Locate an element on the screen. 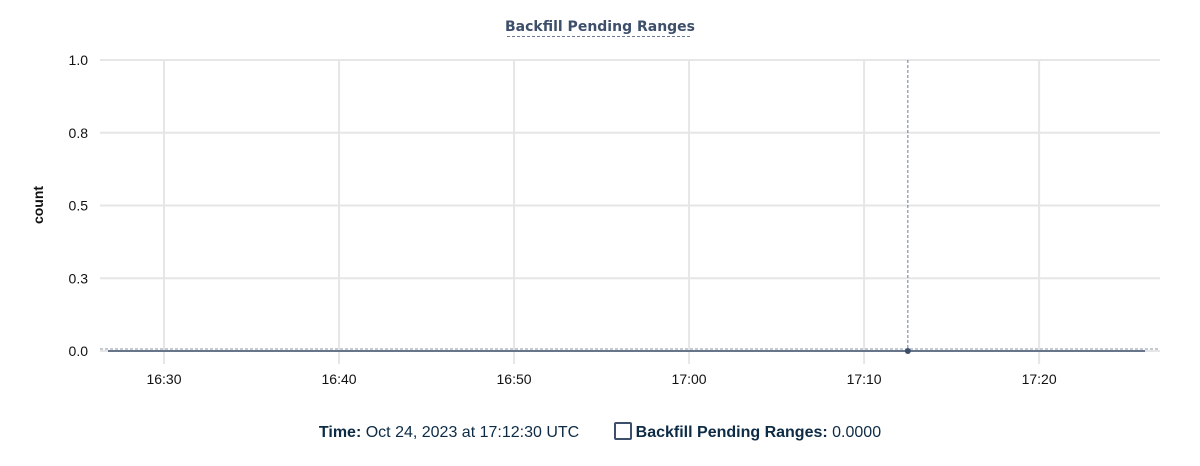 Image resolution: width=1200 pixels, height=466 pixels. y-tick-label: 0.0 is located at coordinates (79, 351).